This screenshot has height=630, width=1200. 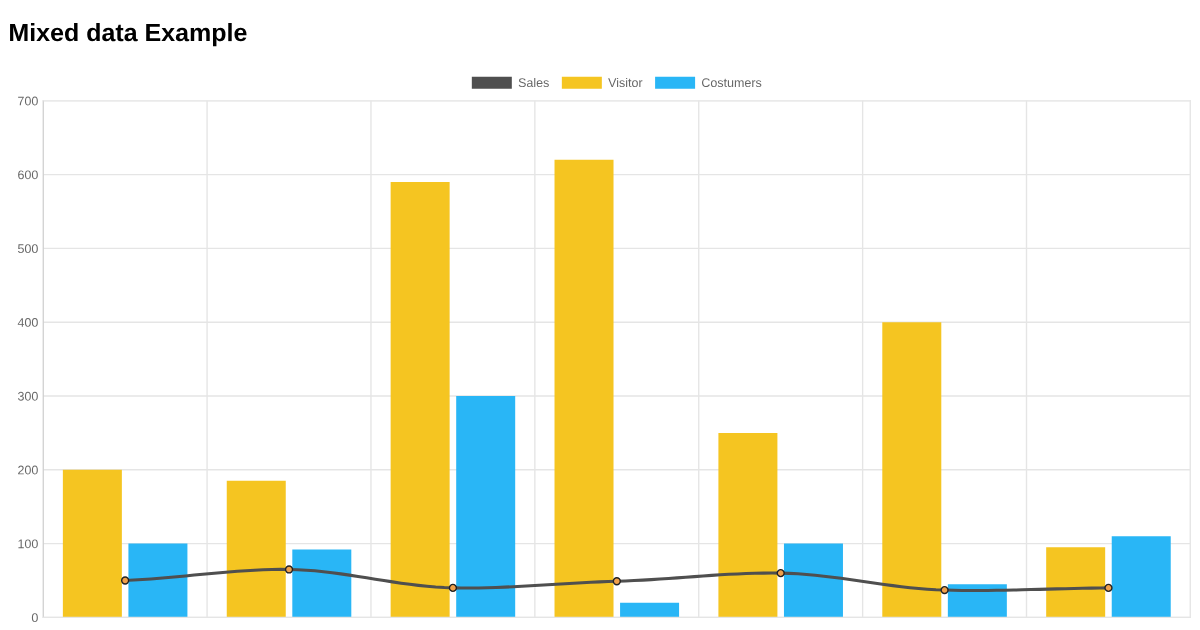 I want to click on y-tick-label: 300, so click(x=27, y=396).